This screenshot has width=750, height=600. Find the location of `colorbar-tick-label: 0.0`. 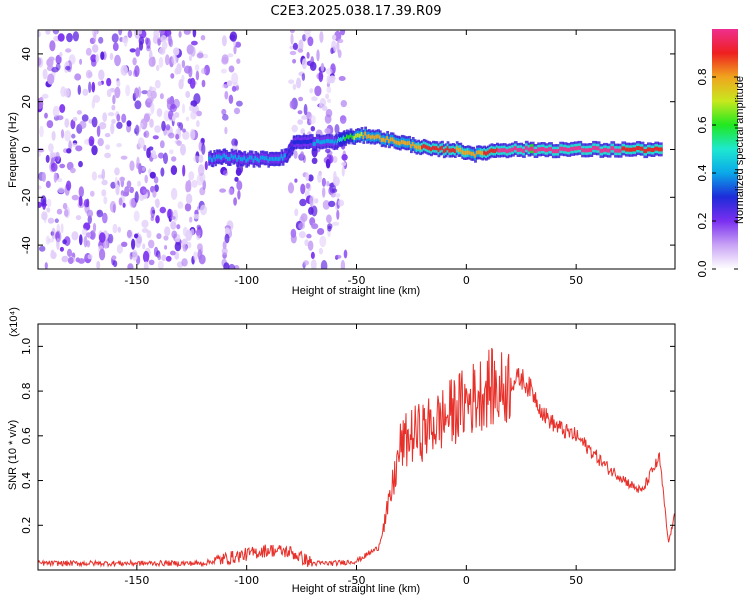

colorbar-tick-label: 0.0 is located at coordinates (702, 269).